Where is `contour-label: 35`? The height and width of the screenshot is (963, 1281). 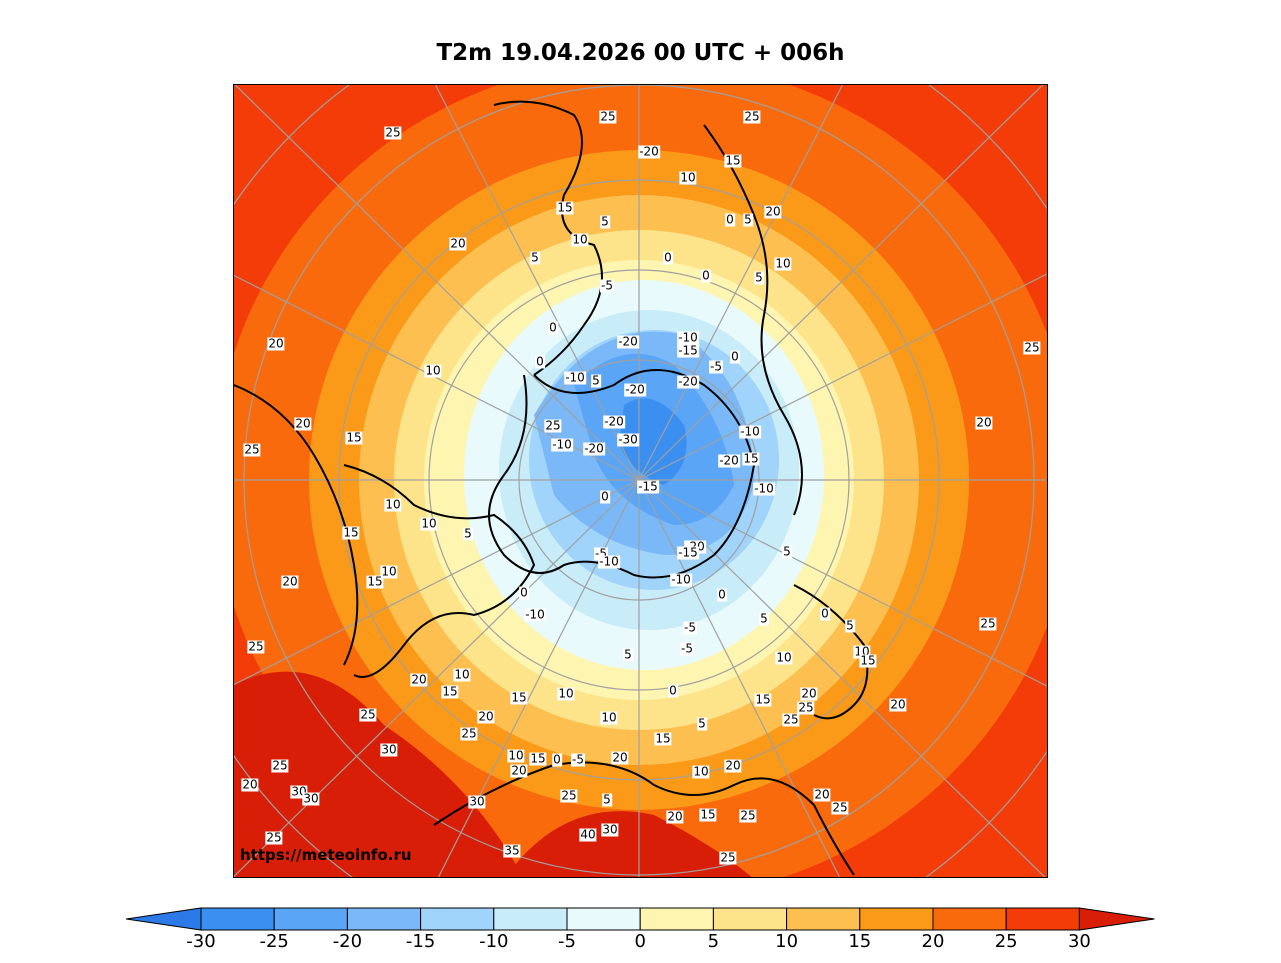
contour-label: 35 is located at coordinates (512, 850).